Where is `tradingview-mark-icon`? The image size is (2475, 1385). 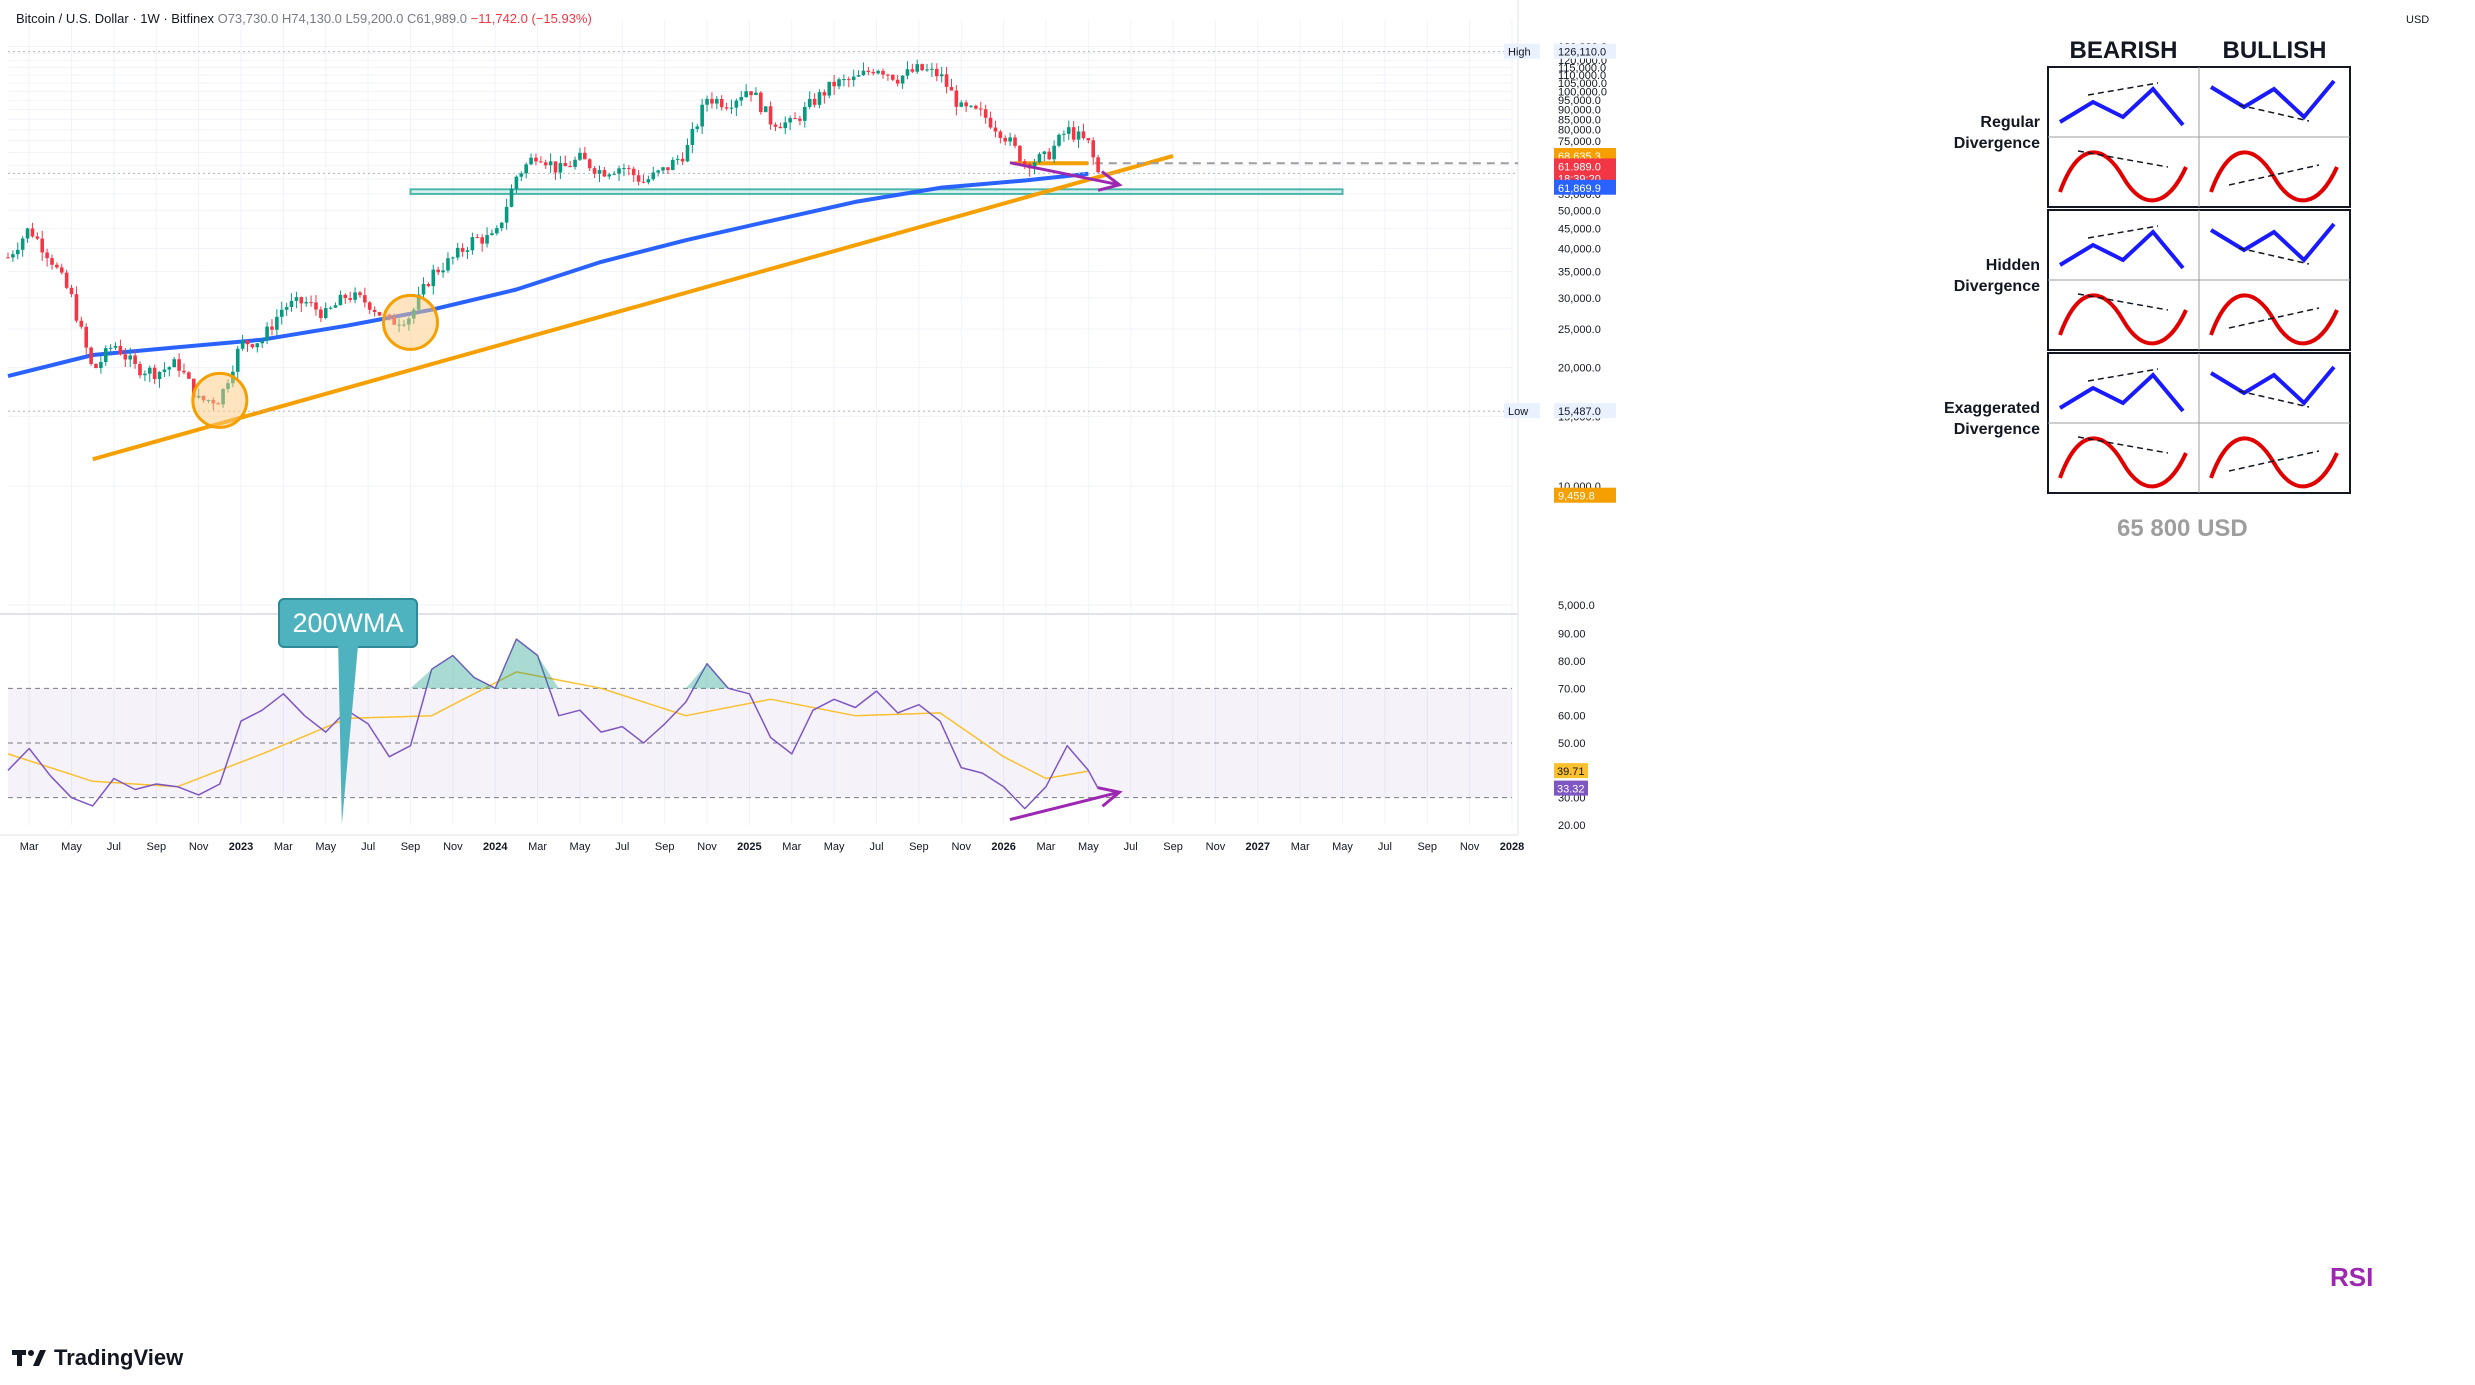 tradingview-mark-icon is located at coordinates (29, 1358).